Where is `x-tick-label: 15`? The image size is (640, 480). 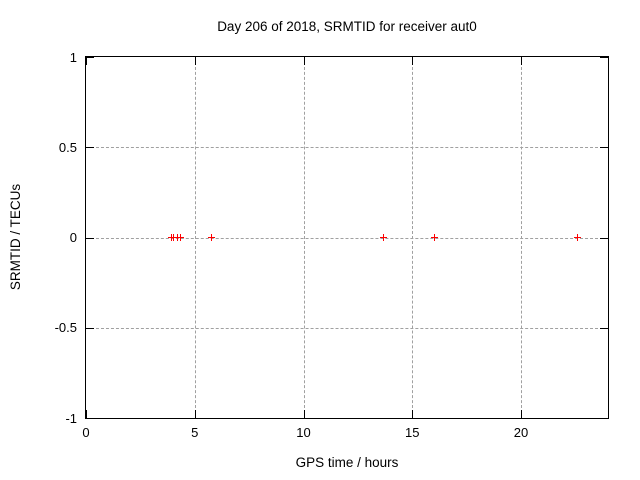
x-tick-label: 15 is located at coordinates (412, 432).